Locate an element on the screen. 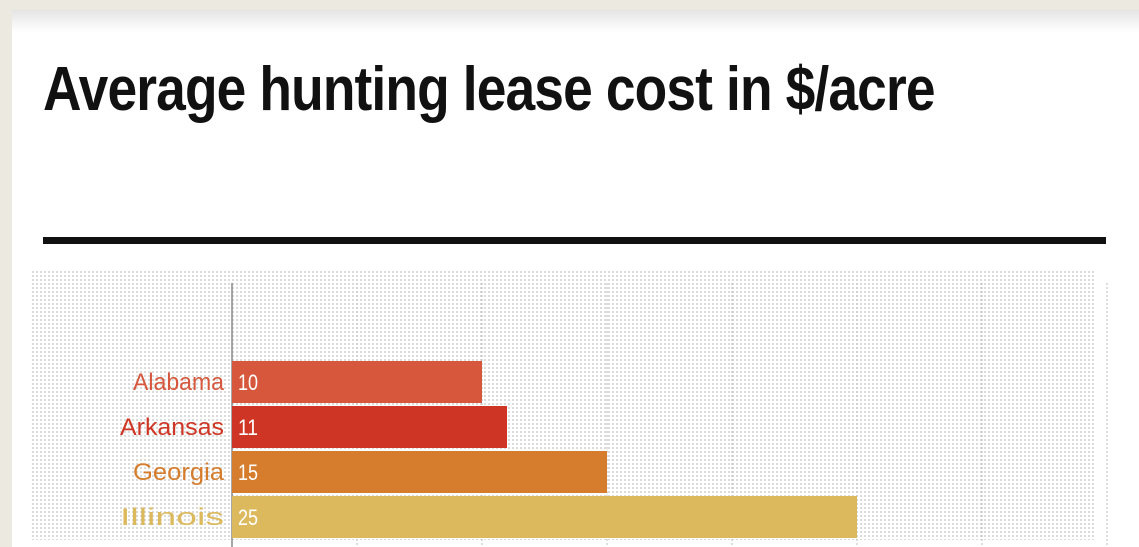 The height and width of the screenshot is (547, 1139). value-label-arkansas: 11 is located at coordinates (248, 427).